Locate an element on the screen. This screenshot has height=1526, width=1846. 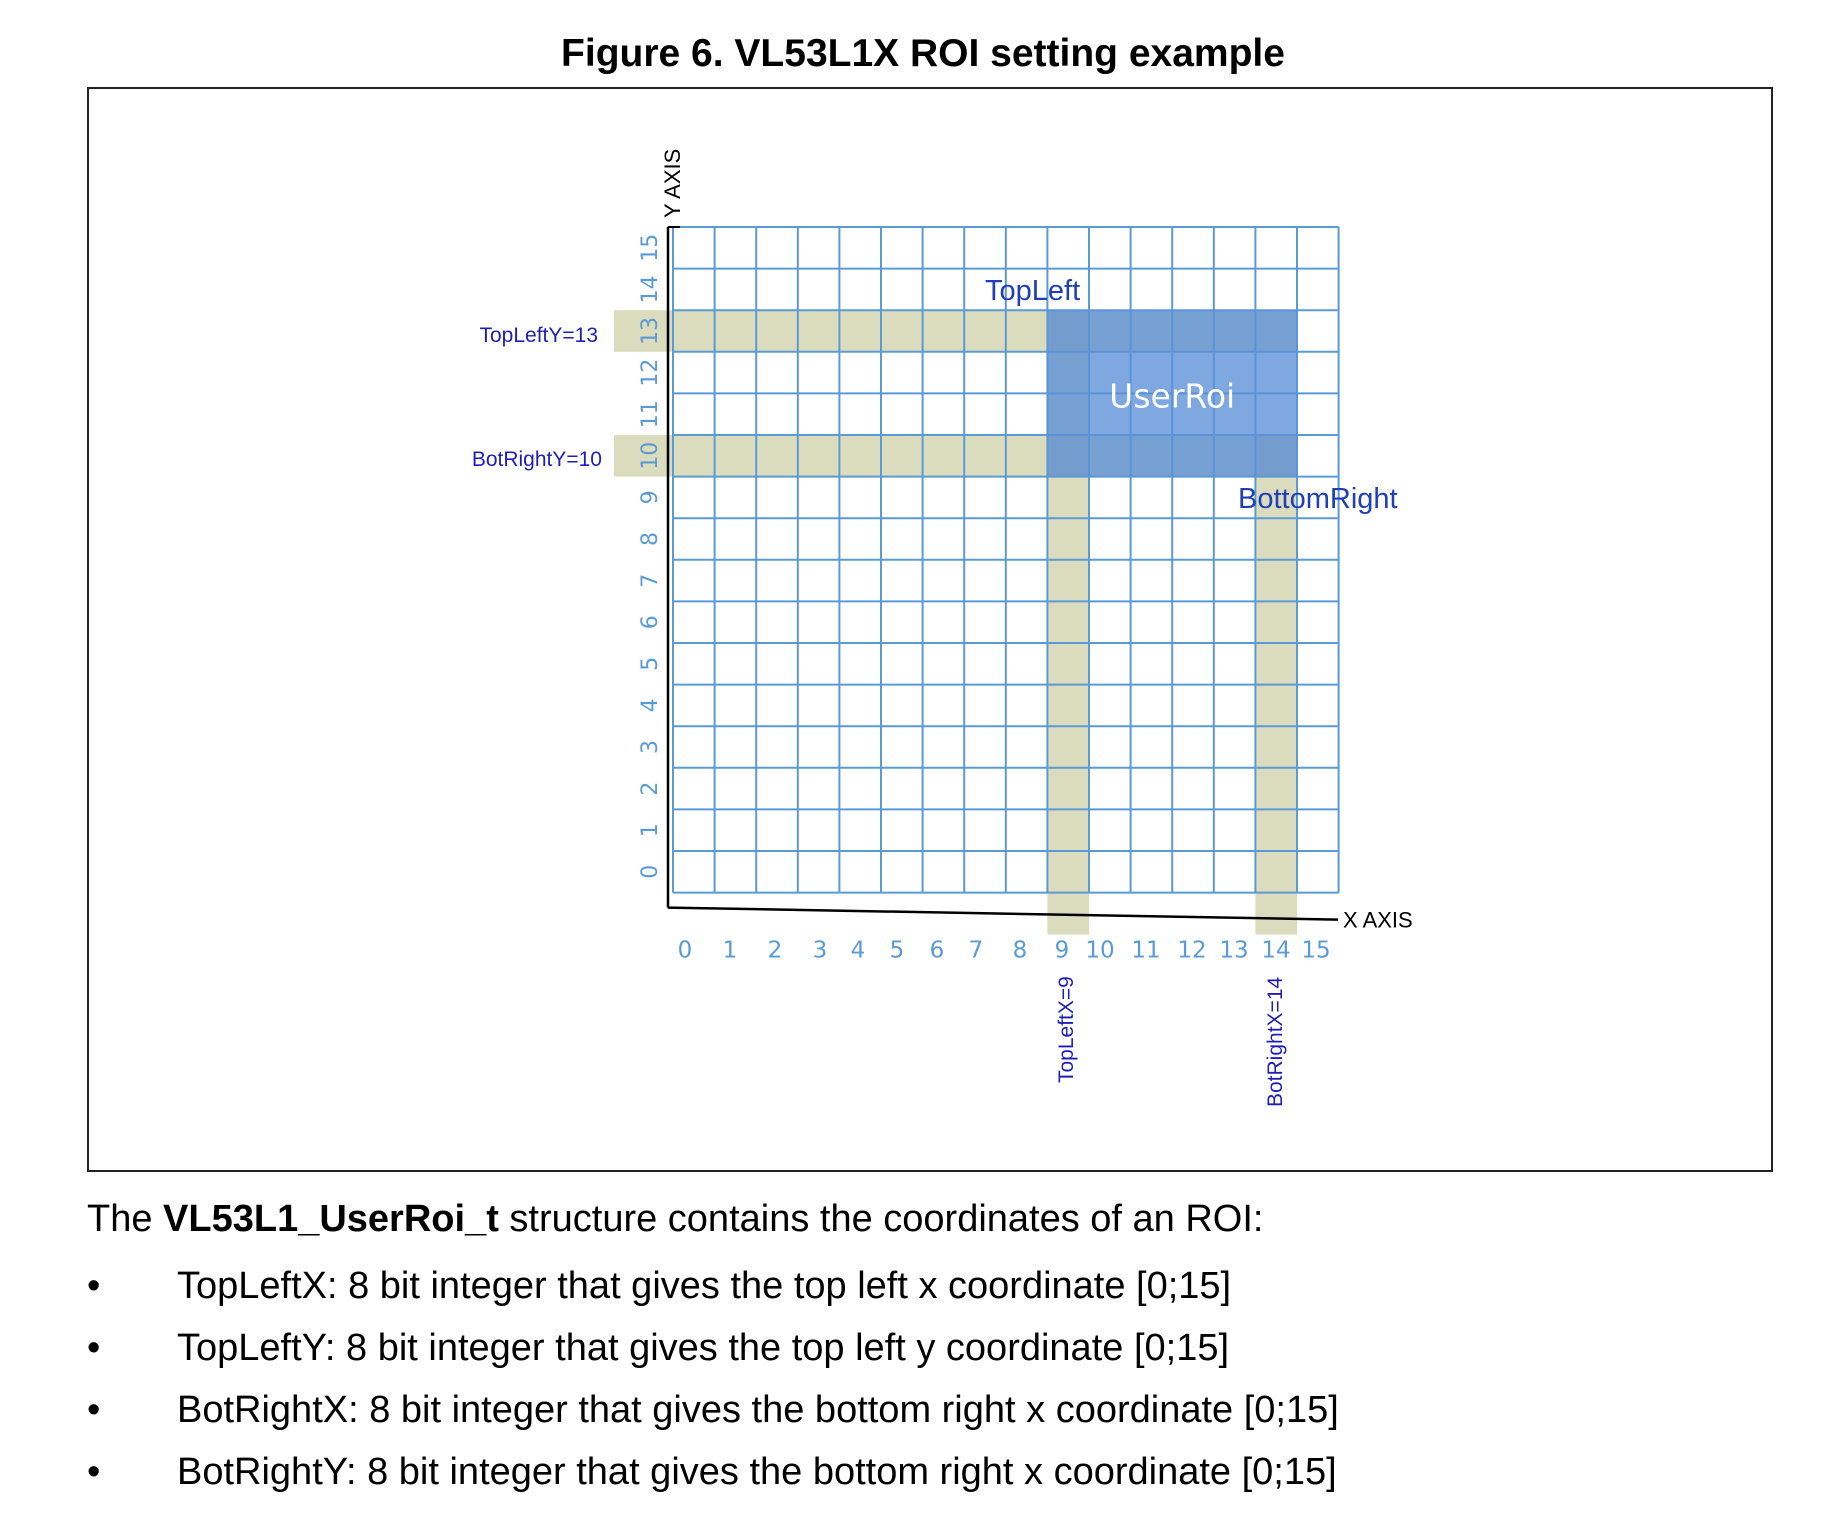
x-tick-label: 9 is located at coordinates (1062, 951).